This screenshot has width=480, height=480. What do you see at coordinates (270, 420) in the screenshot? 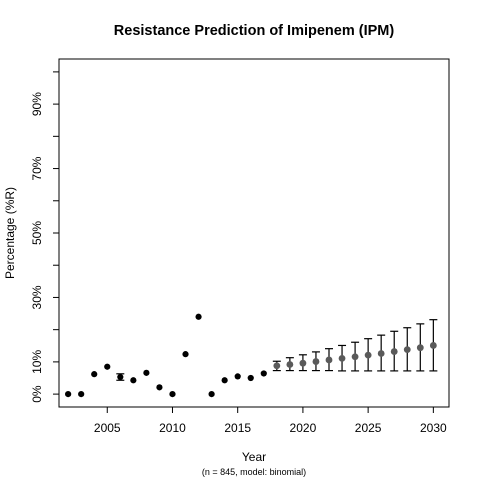
I see `x-axis: 2005 2010 2015 2020 2025 2030` at bounding box center [270, 420].